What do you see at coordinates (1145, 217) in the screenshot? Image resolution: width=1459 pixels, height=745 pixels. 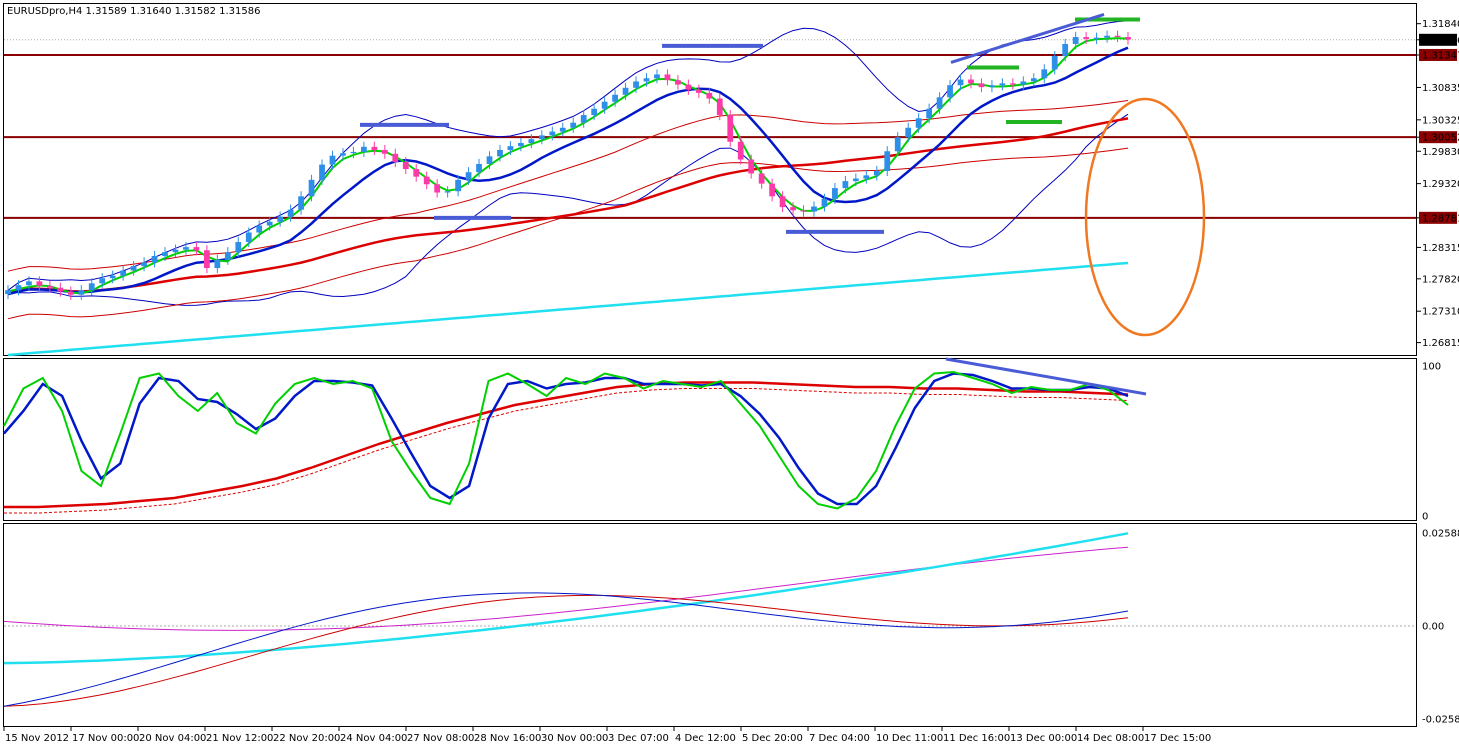 I see `highlight-ellipse` at bounding box center [1145, 217].